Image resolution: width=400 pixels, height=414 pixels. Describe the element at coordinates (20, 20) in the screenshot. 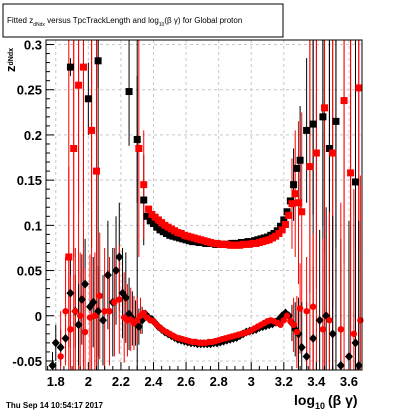

I see `title-prefix: Fitted z` at that location.